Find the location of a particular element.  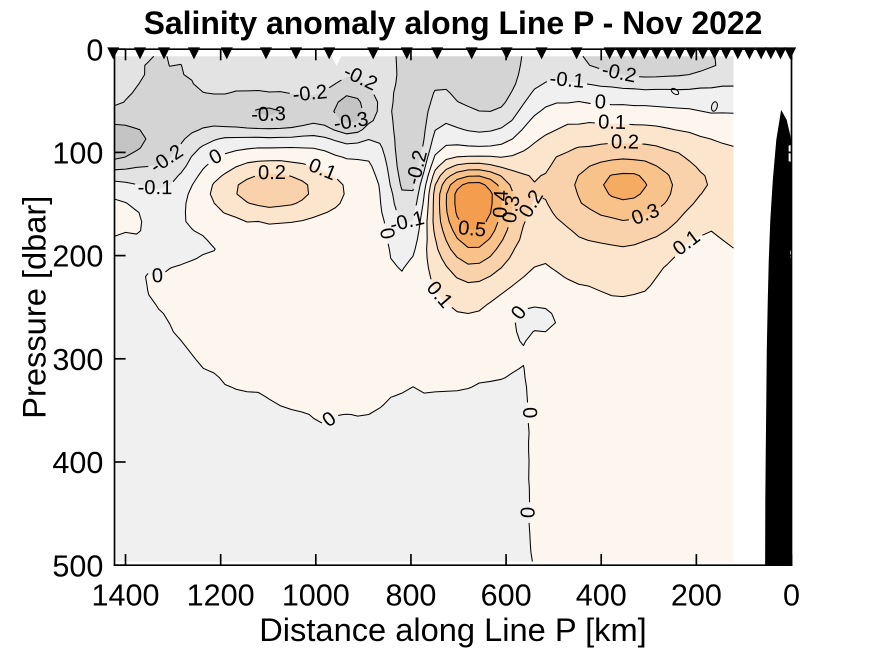

svg-text: 1400 is located at coordinates (126, 595).